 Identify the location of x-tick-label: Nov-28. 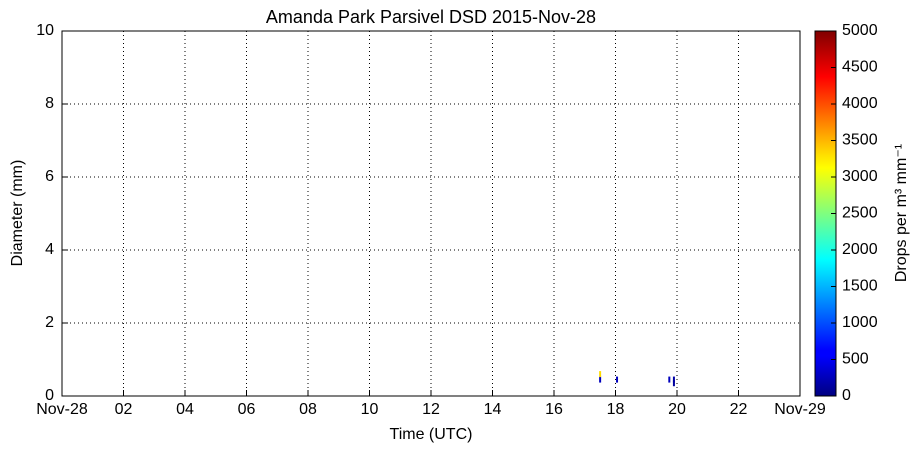
(62, 409).